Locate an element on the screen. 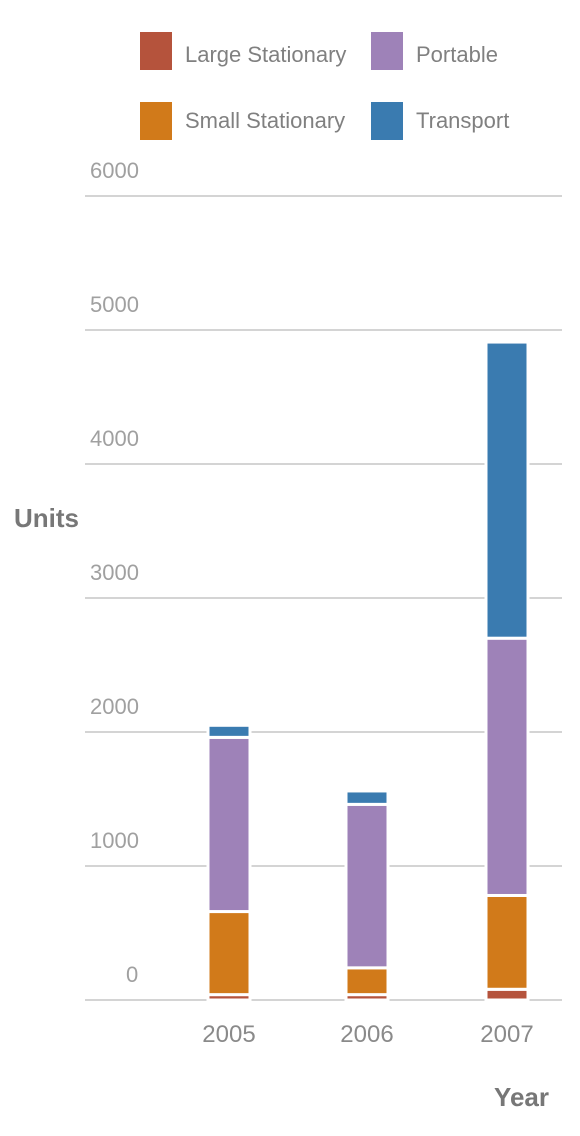  y-tick-label-0: 0 is located at coordinates (132, 974).